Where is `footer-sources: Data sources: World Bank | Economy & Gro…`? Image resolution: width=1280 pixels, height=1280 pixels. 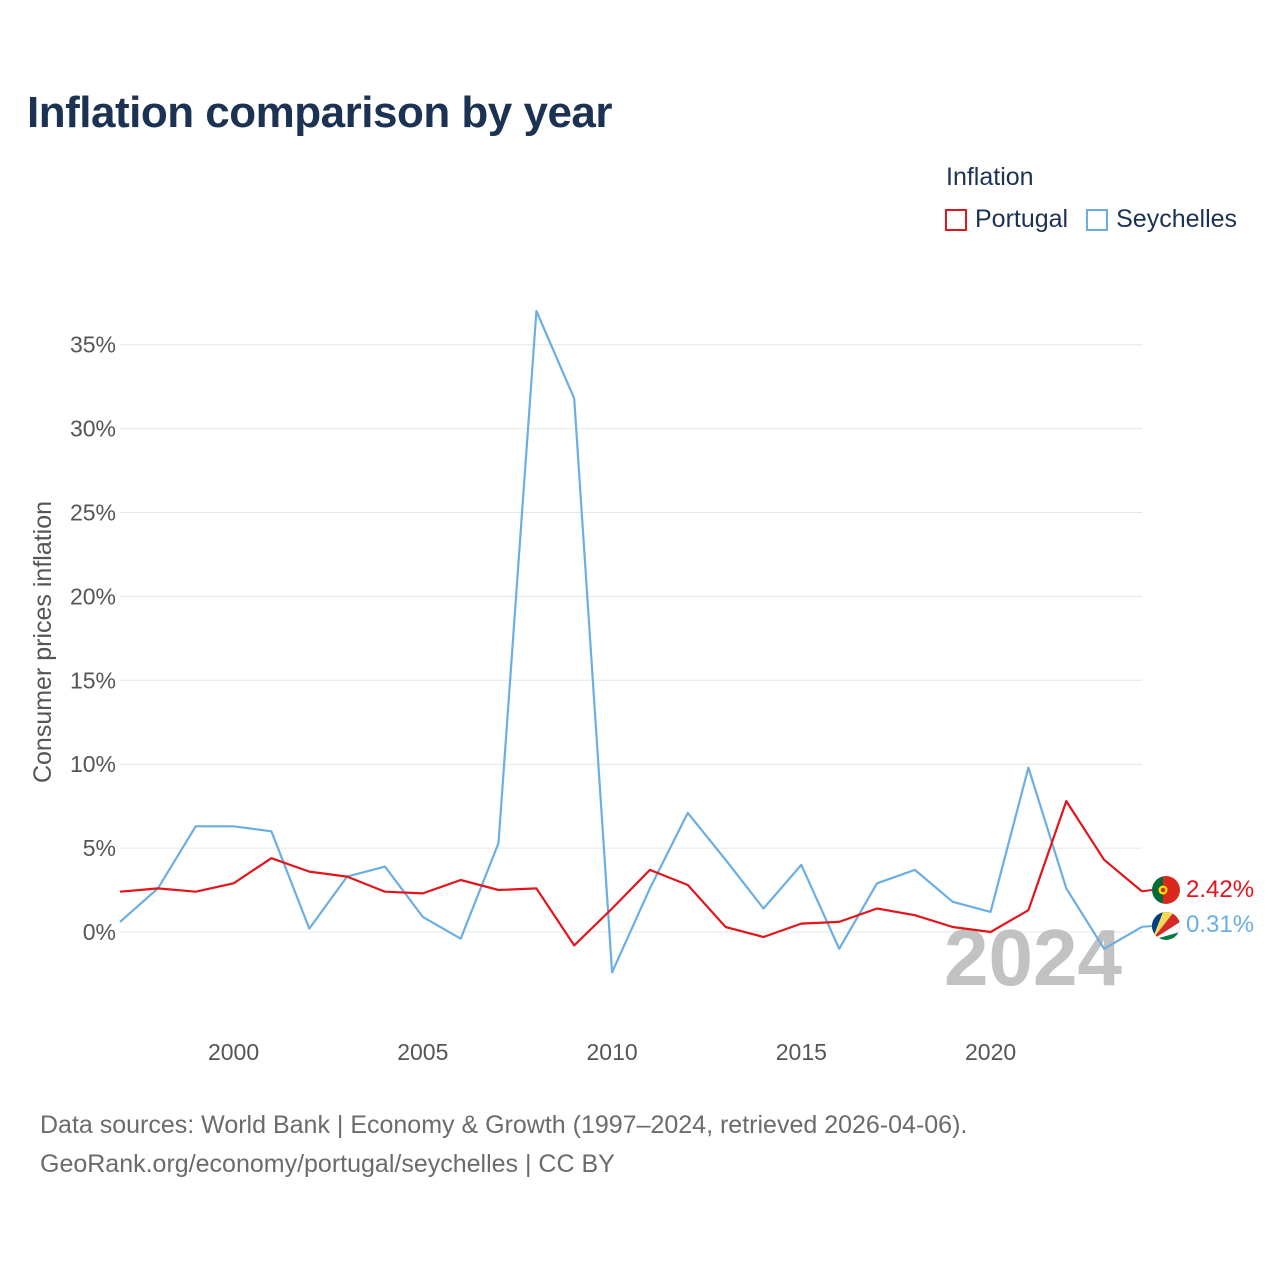 footer-sources: Data sources: World Bank | Economy & Gro… is located at coordinates (504, 1125).